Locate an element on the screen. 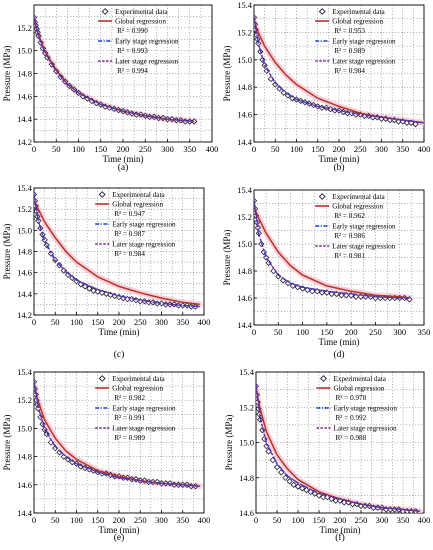 The width and height of the screenshot is (433, 550). legend-r2: R² = 0.953 is located at coordinates (349, 31).